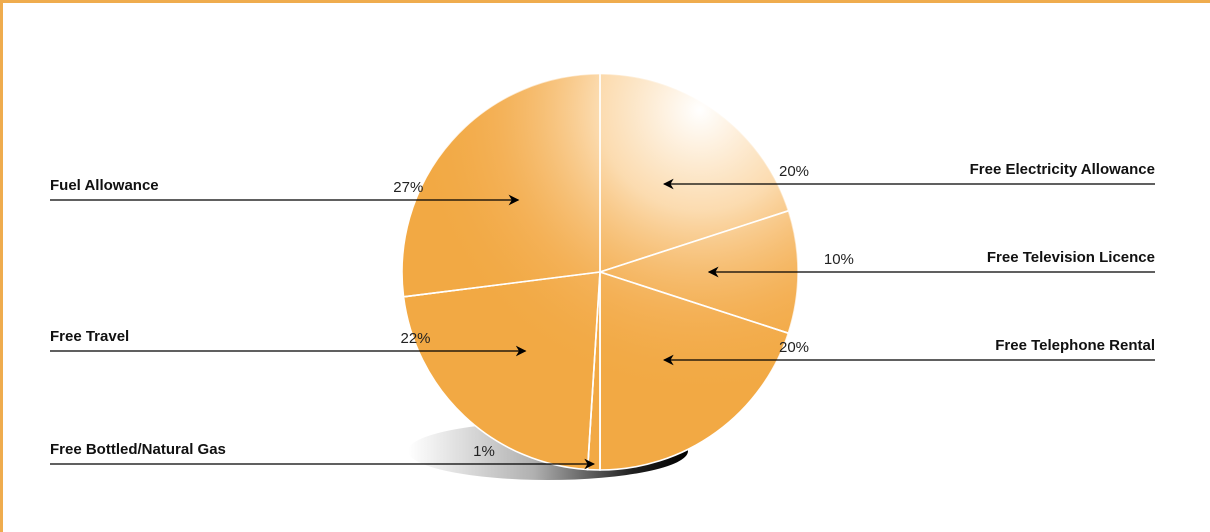  What do you see at coordinates (104, 185) in the screenshot?
I see `category-label-5: Fuel Allowance` at bounding box center [104, 185].